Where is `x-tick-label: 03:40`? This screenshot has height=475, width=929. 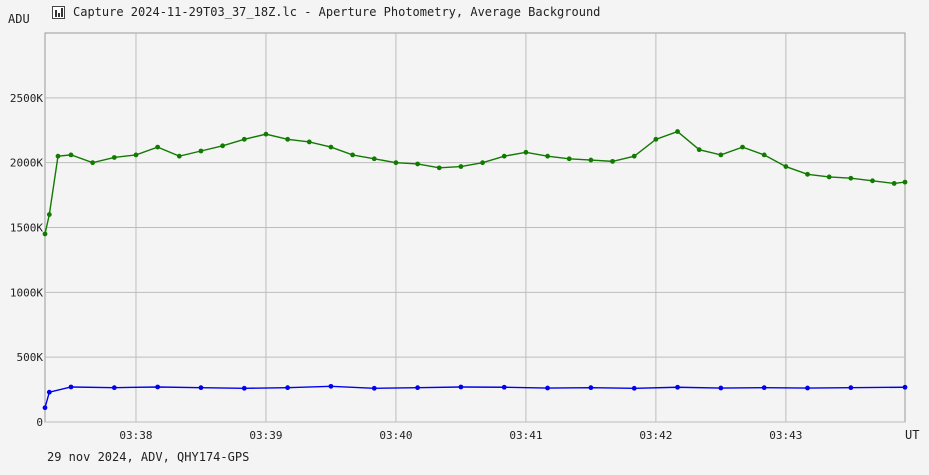
x-tick-label: 03:40 is located at coordinates (395, 435).